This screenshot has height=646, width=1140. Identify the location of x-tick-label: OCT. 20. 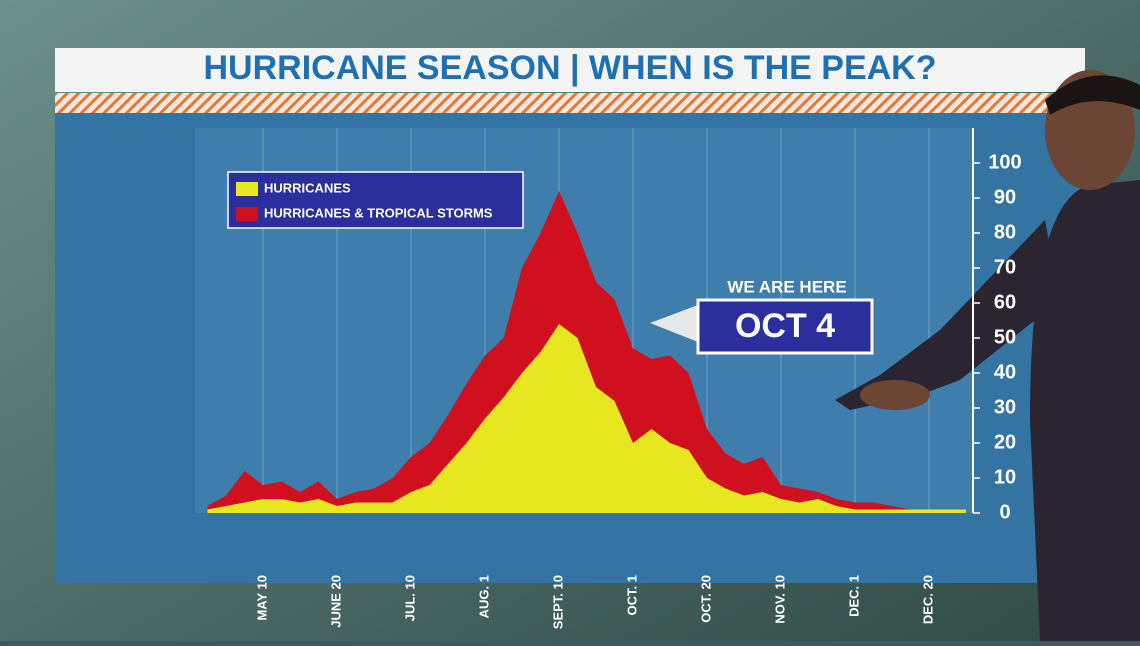
(705, 599).